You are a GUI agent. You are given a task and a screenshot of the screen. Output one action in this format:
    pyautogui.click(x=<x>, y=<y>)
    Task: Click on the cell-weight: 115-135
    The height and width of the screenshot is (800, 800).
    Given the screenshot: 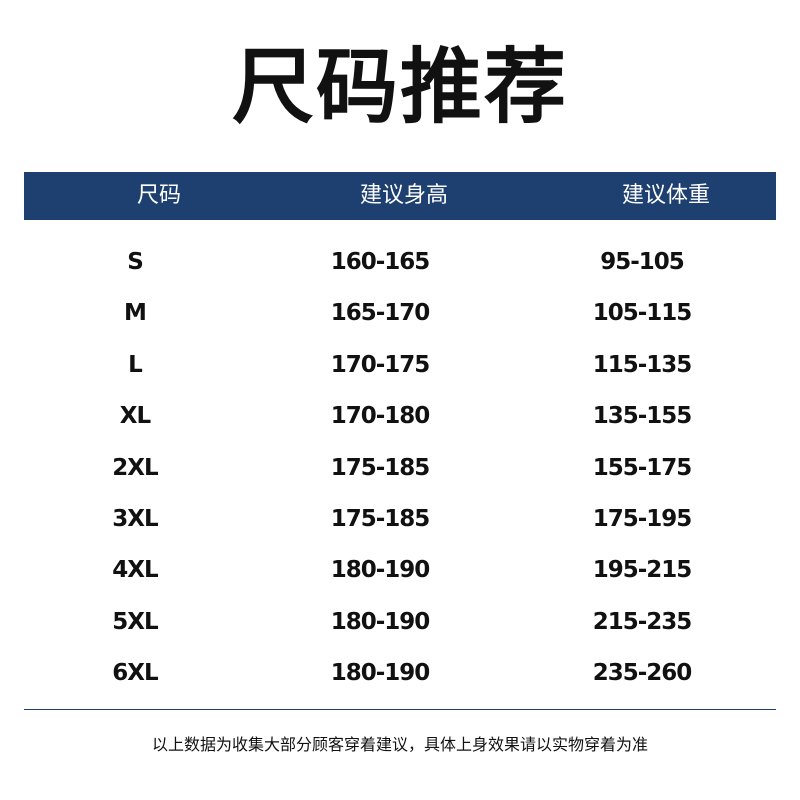 What is the action you would take?
    pyautogui.click(x=642, y=364)
    